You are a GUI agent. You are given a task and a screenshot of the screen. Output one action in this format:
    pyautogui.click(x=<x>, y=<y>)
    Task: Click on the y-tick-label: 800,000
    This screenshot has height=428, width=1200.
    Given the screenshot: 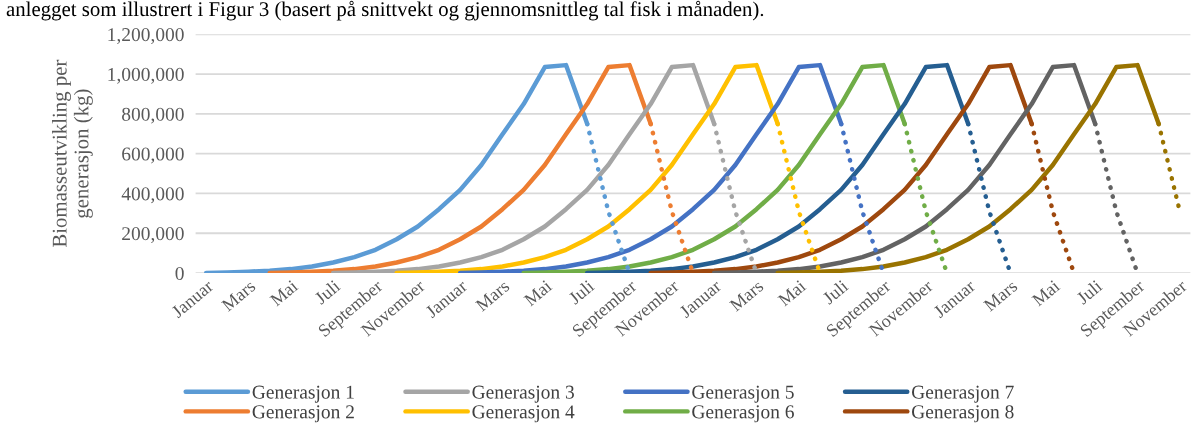 What is the action you would take?
    pyautogui.click(x=153, y=115)
    